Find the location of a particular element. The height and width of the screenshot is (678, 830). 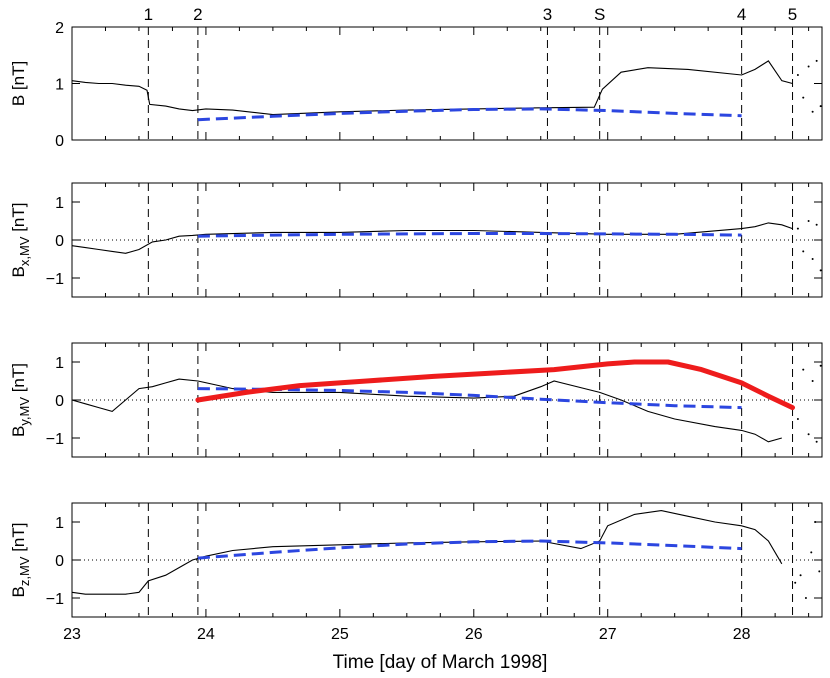

series-fit is located at coordinates (495, 385).